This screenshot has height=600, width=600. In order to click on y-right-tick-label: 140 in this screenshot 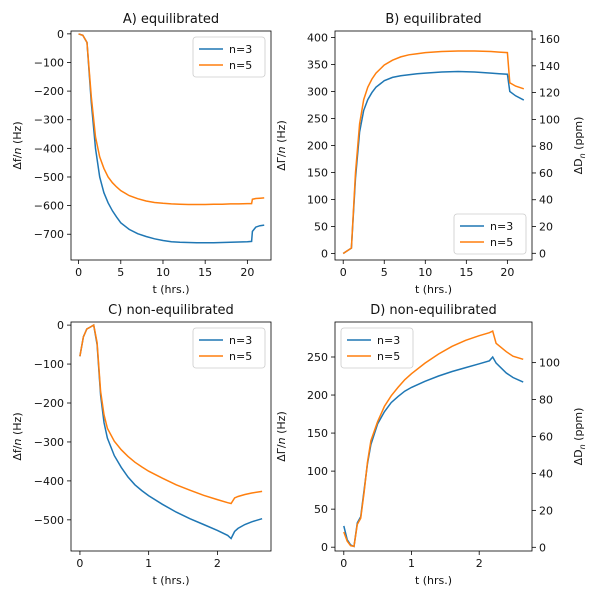, I will do `click(549, 66)`.